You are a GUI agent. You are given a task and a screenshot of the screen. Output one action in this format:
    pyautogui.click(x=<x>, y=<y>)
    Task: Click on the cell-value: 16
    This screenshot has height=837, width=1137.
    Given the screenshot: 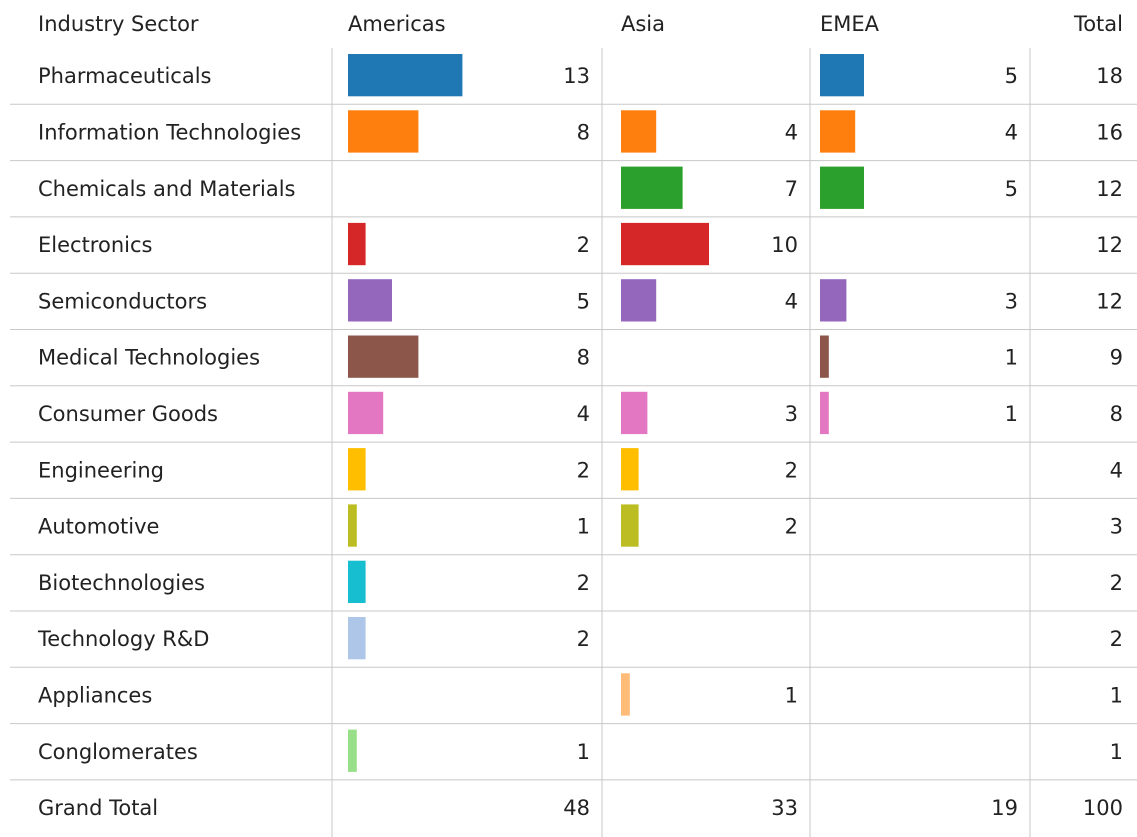 What is the action you would take?
    pyautogui.click(x=1109, y=132)
    